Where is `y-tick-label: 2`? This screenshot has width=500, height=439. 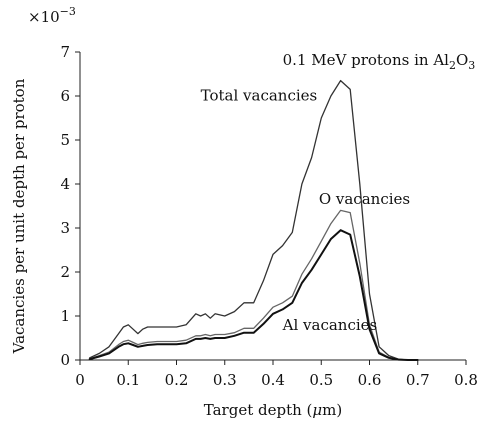 y-tick-label: 2 is located at coordinates (65, 272).